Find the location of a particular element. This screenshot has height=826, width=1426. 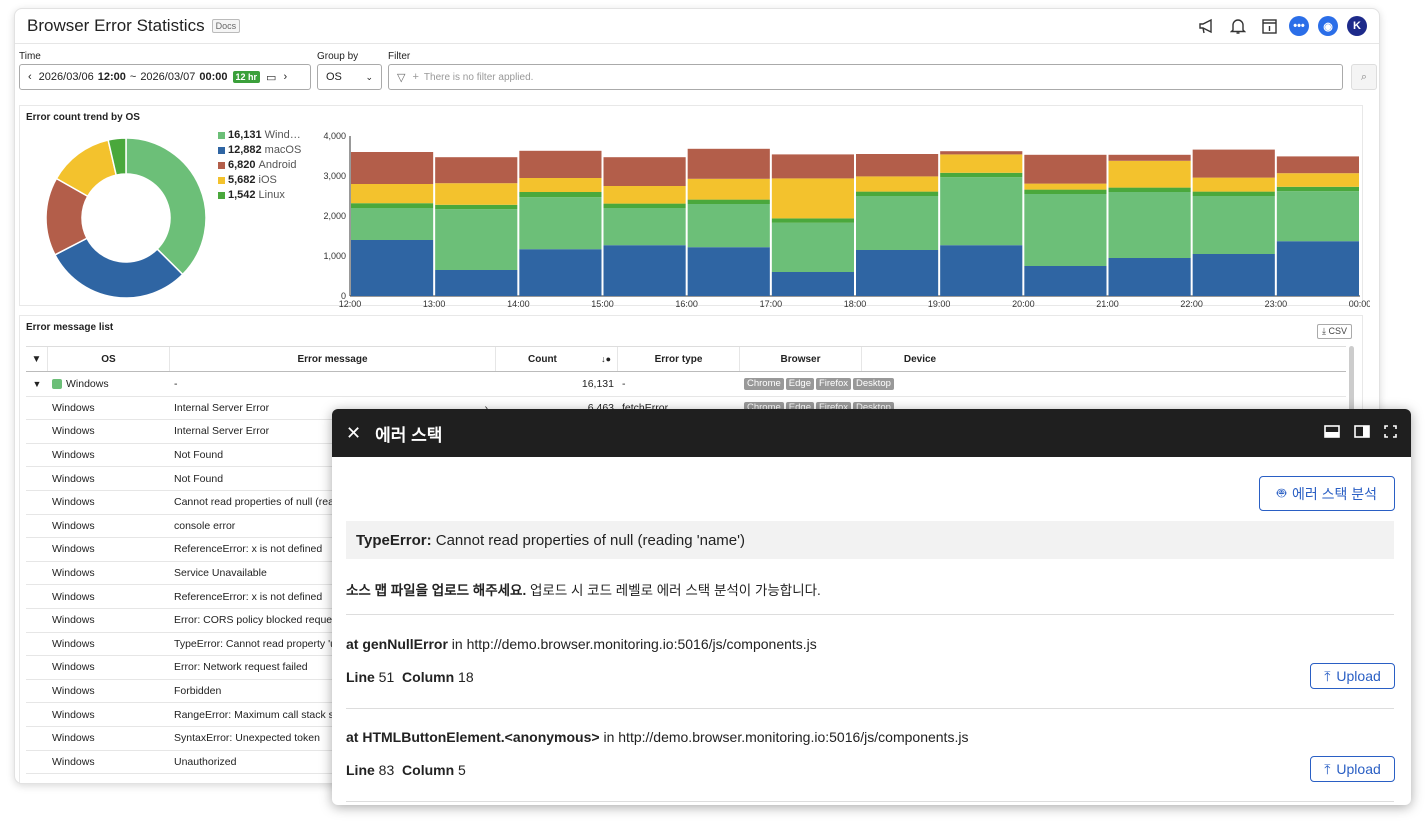

dock-bottom-icon is located at coordinates (1332, 433).